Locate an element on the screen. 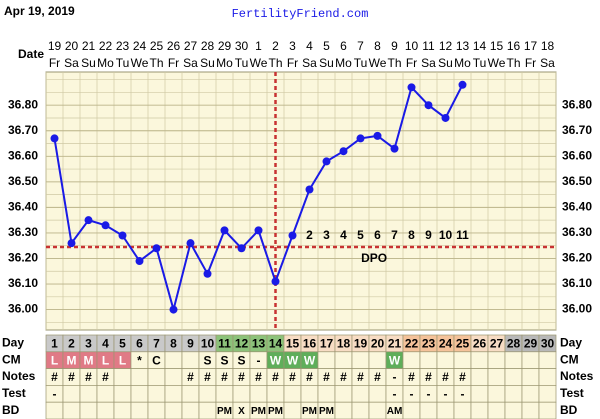  x-tick-label: 11 is located at coordinates (428, 46).